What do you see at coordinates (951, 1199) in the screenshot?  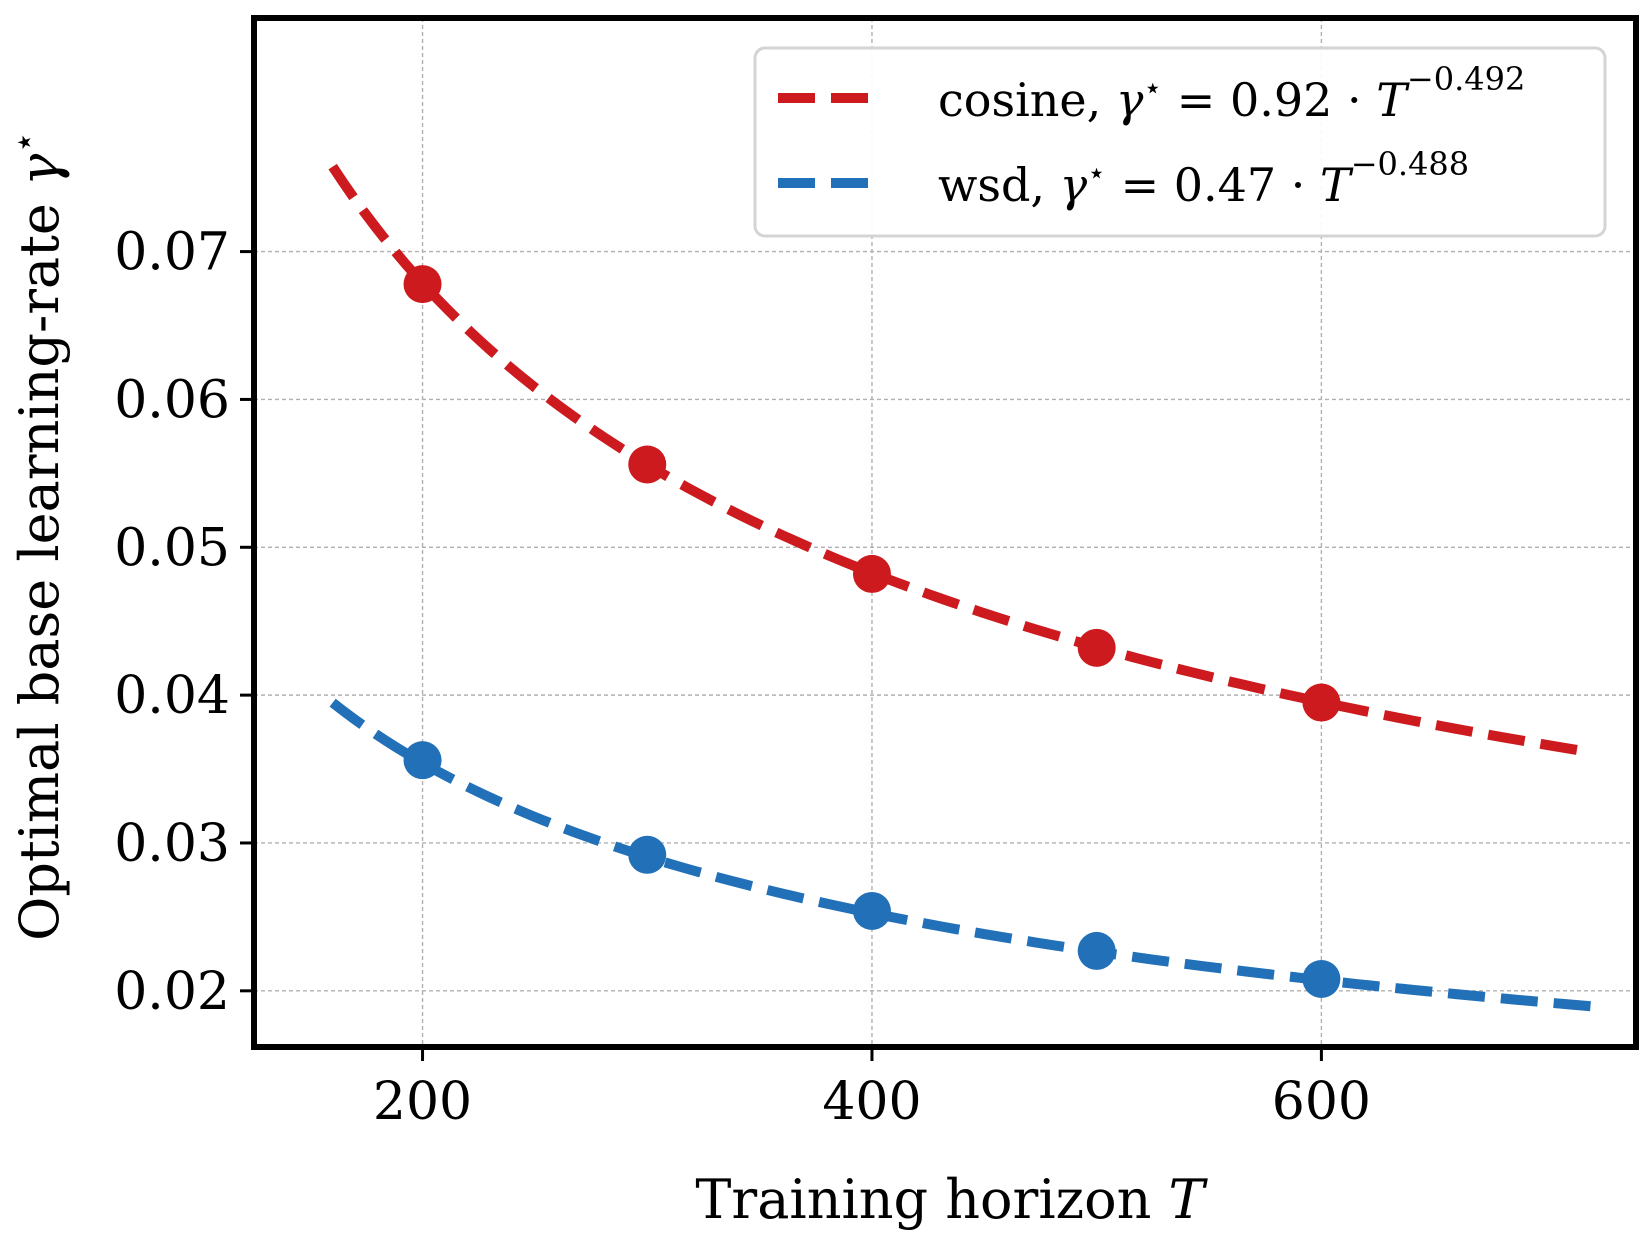 I see `x-axis-label: Training horizon T` at bounding box center [951, 1199].